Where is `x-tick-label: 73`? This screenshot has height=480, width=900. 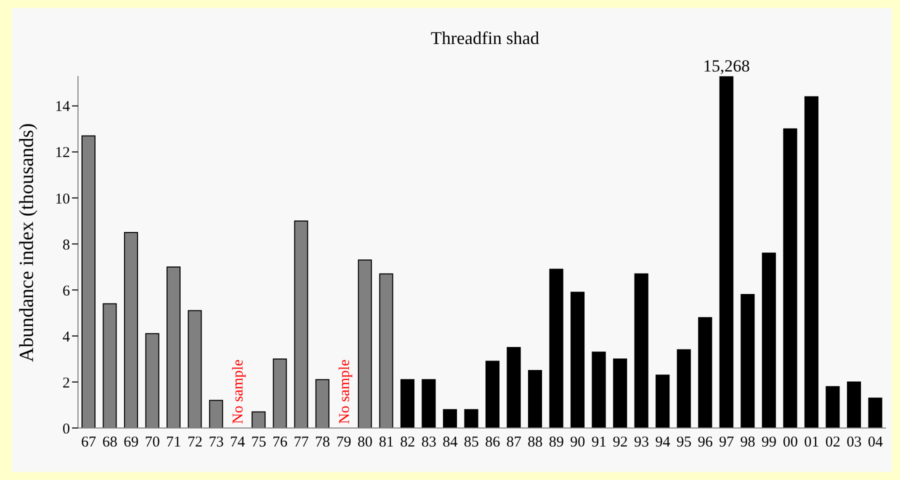
x-tick-label: 73 is located at coordinates (216, 442).